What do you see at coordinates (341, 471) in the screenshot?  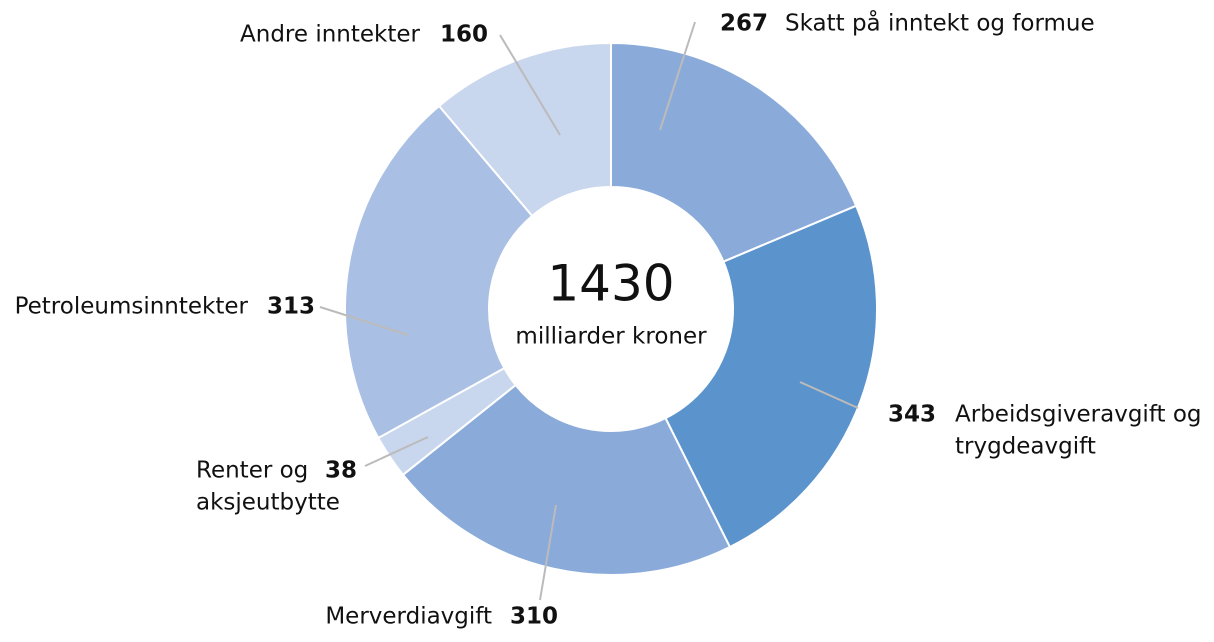 I see `value-label: 38` at bounding box center [341, 471].